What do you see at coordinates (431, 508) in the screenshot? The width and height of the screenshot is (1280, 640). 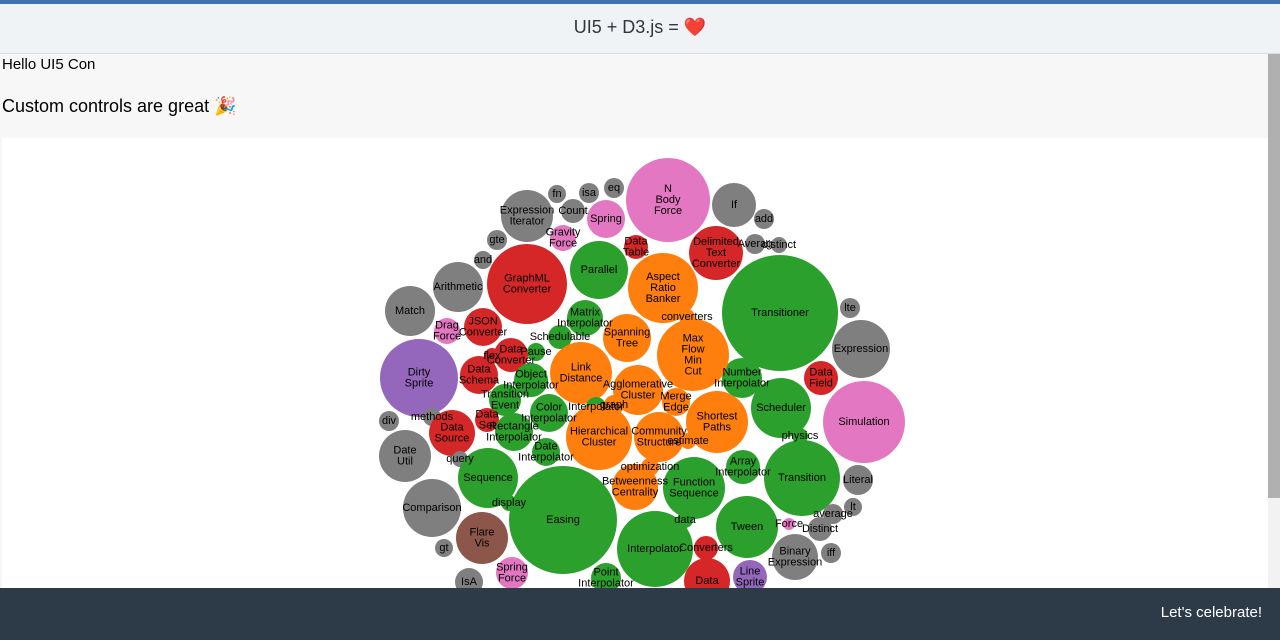 I see `bubble-label: Comparison` at bounding box center [431, 508].